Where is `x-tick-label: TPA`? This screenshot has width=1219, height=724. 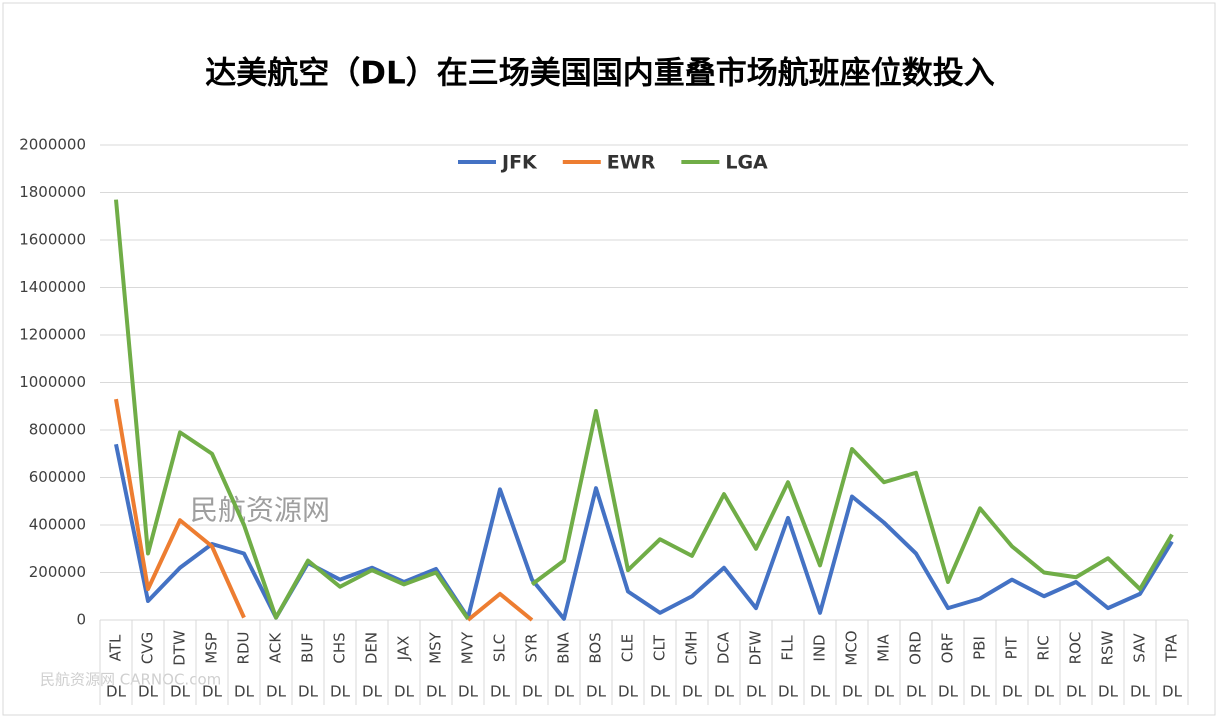
x-tick-label: TPA is located at coordinates (1172, 648).